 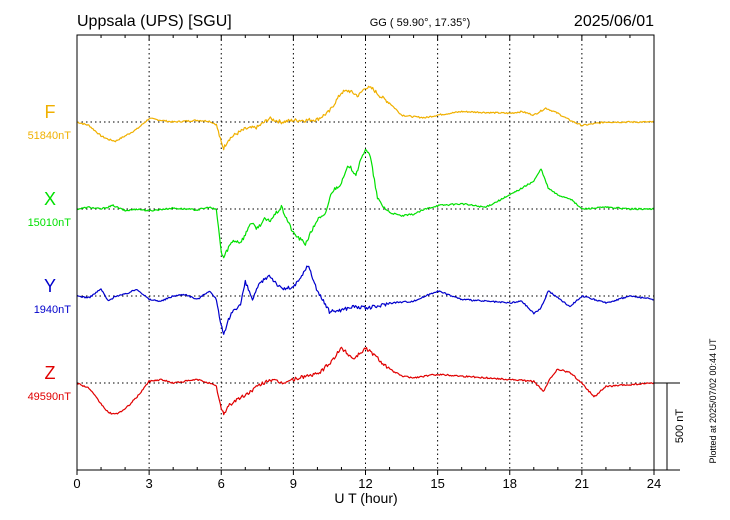 I want to click on x-tick-label: 9, so click(x=293, y=483).